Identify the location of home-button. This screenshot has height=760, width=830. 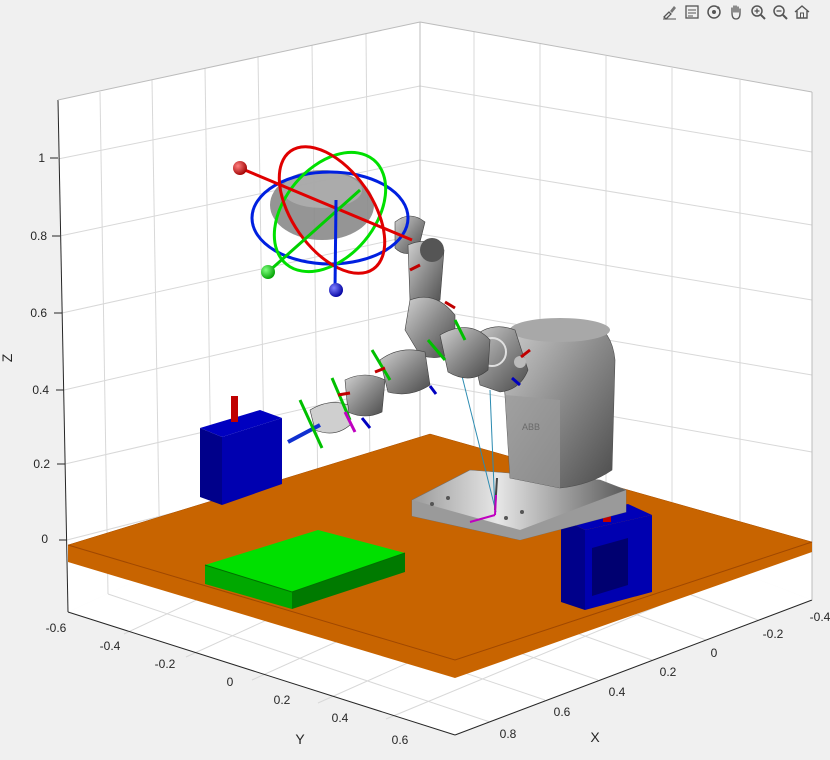
(802, 12).